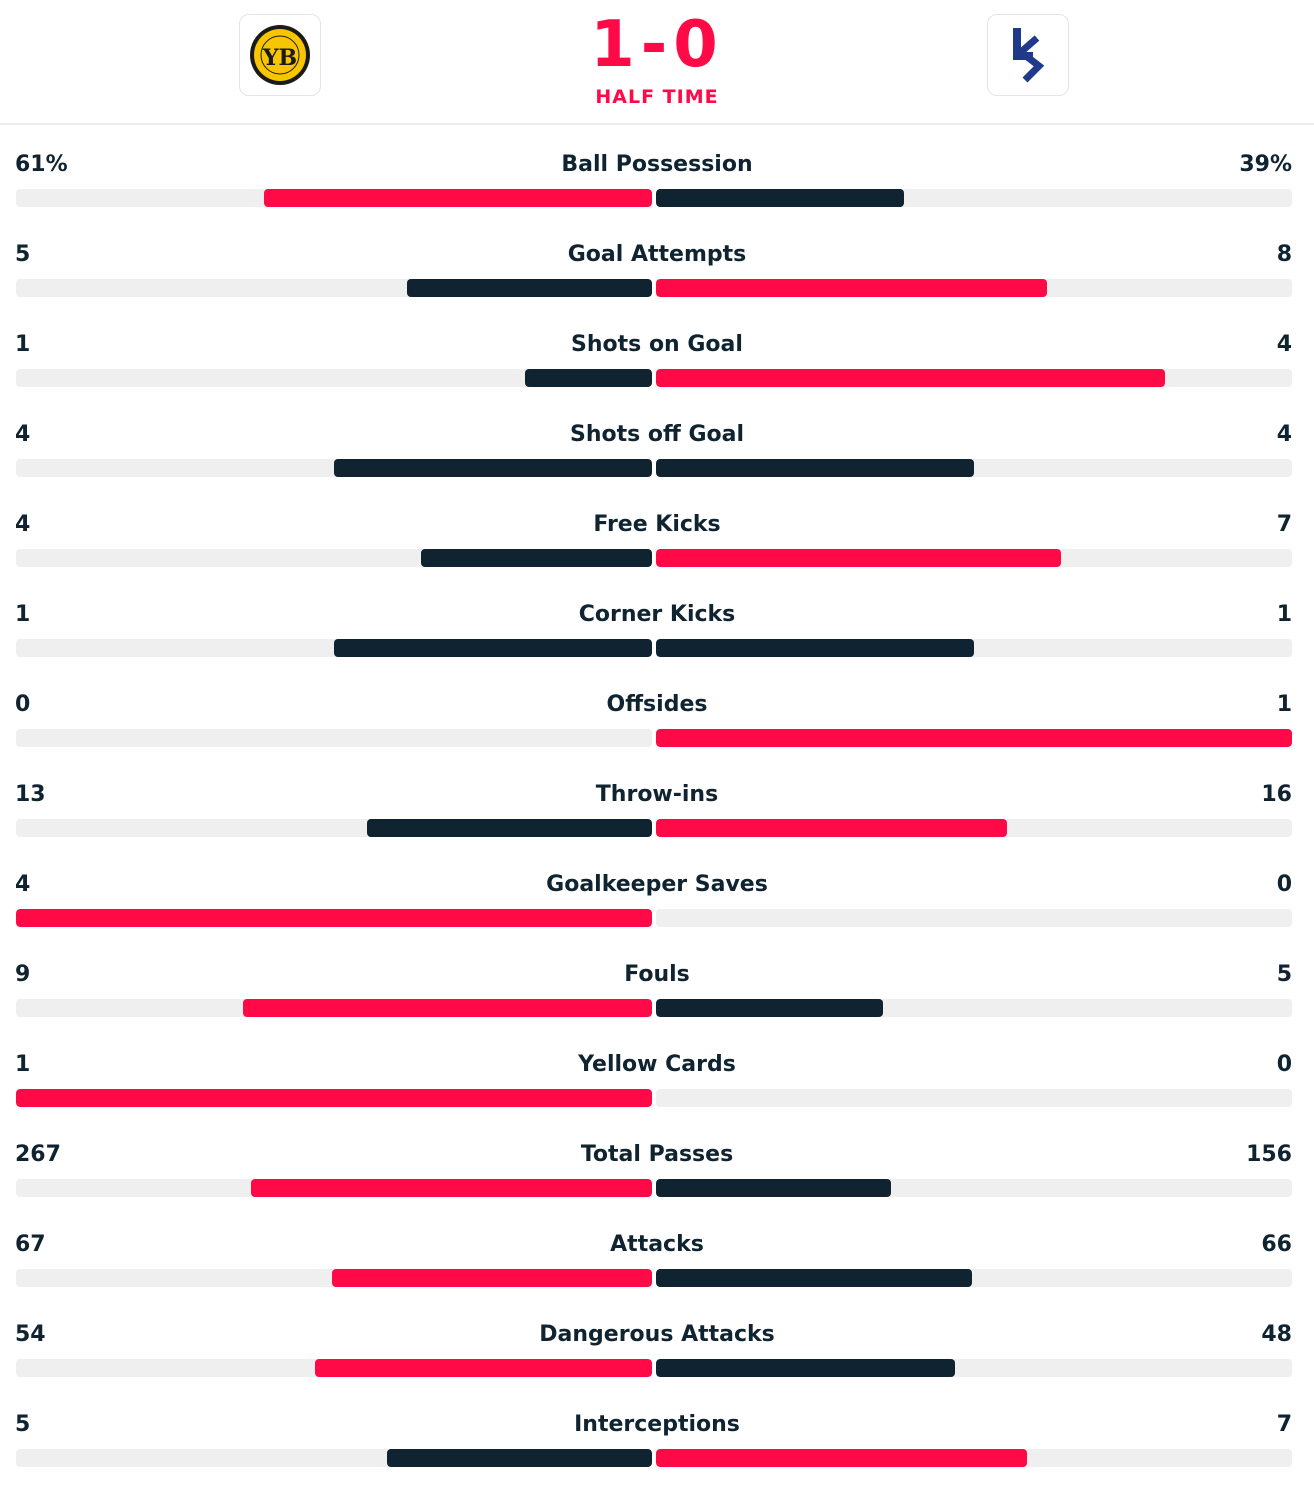  Describe the element at coordinates (657, 974) in the screenshot. I see `stat-label: Fouls` at that location.